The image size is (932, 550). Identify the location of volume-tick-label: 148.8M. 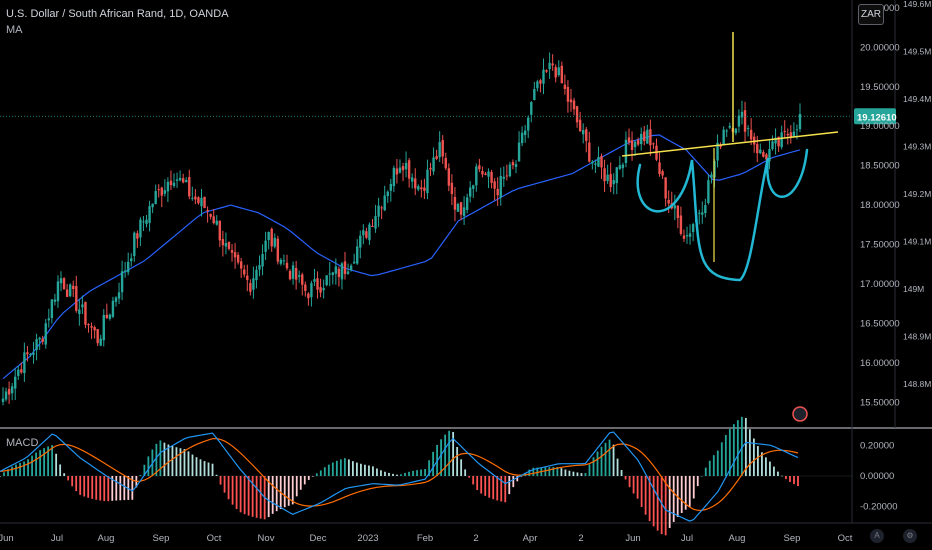
(917, 384).